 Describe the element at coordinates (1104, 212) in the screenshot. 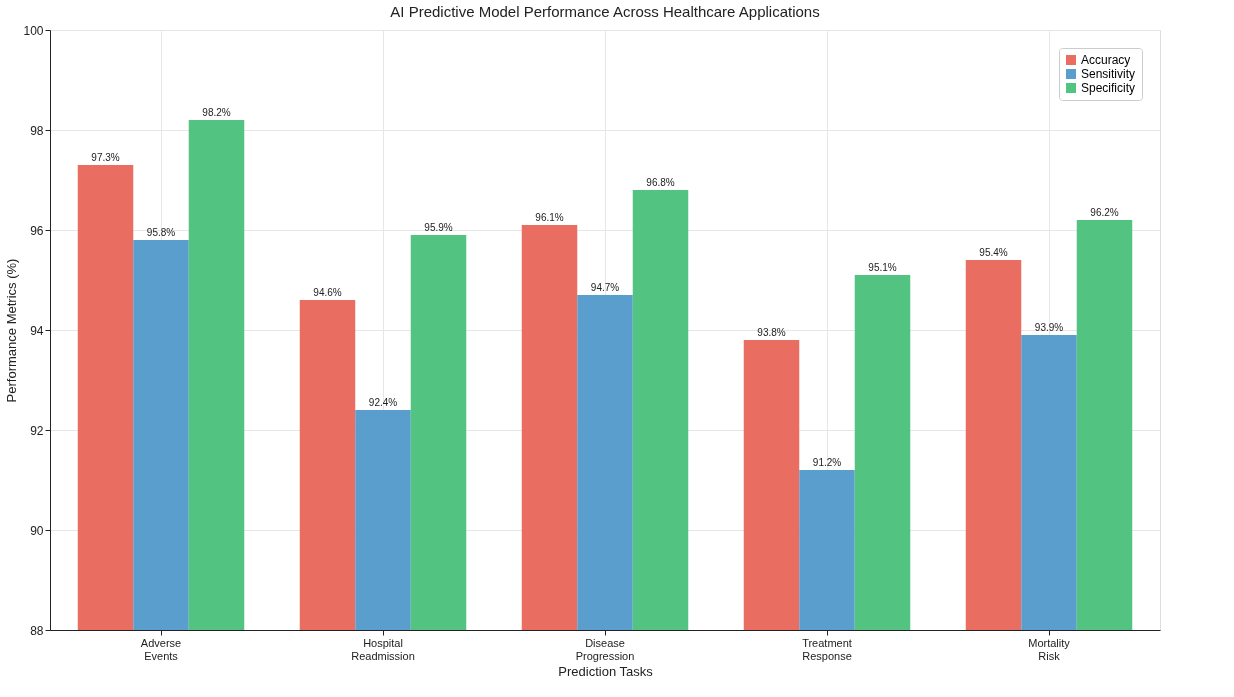

I see `data-label: 96.2%` at that location.